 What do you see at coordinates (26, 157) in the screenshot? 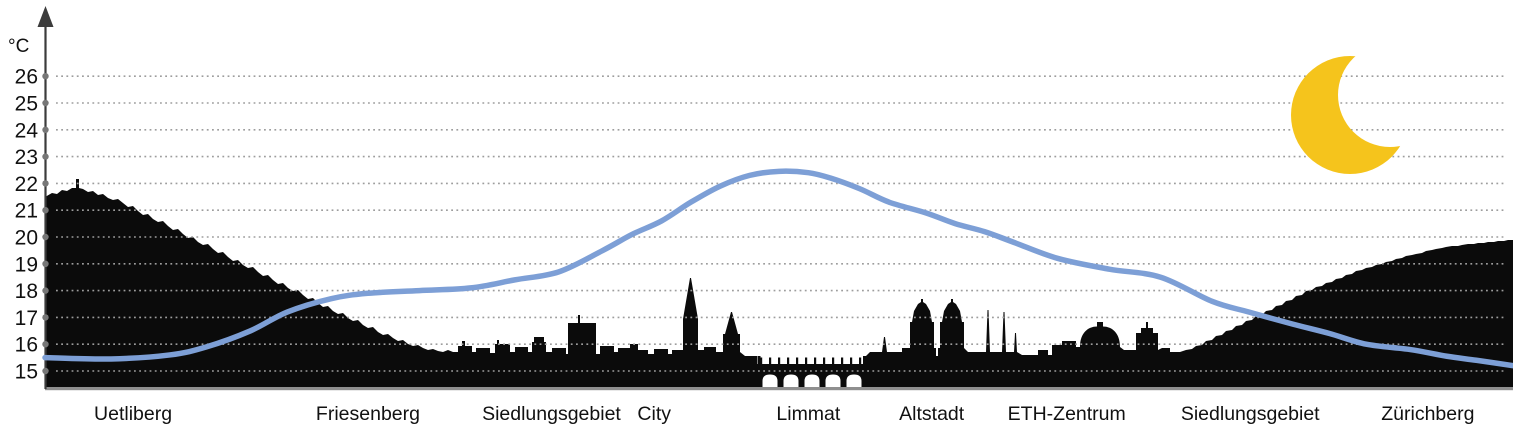
I see `y-tick-label-23: 23` at bounding box center [26, 157].